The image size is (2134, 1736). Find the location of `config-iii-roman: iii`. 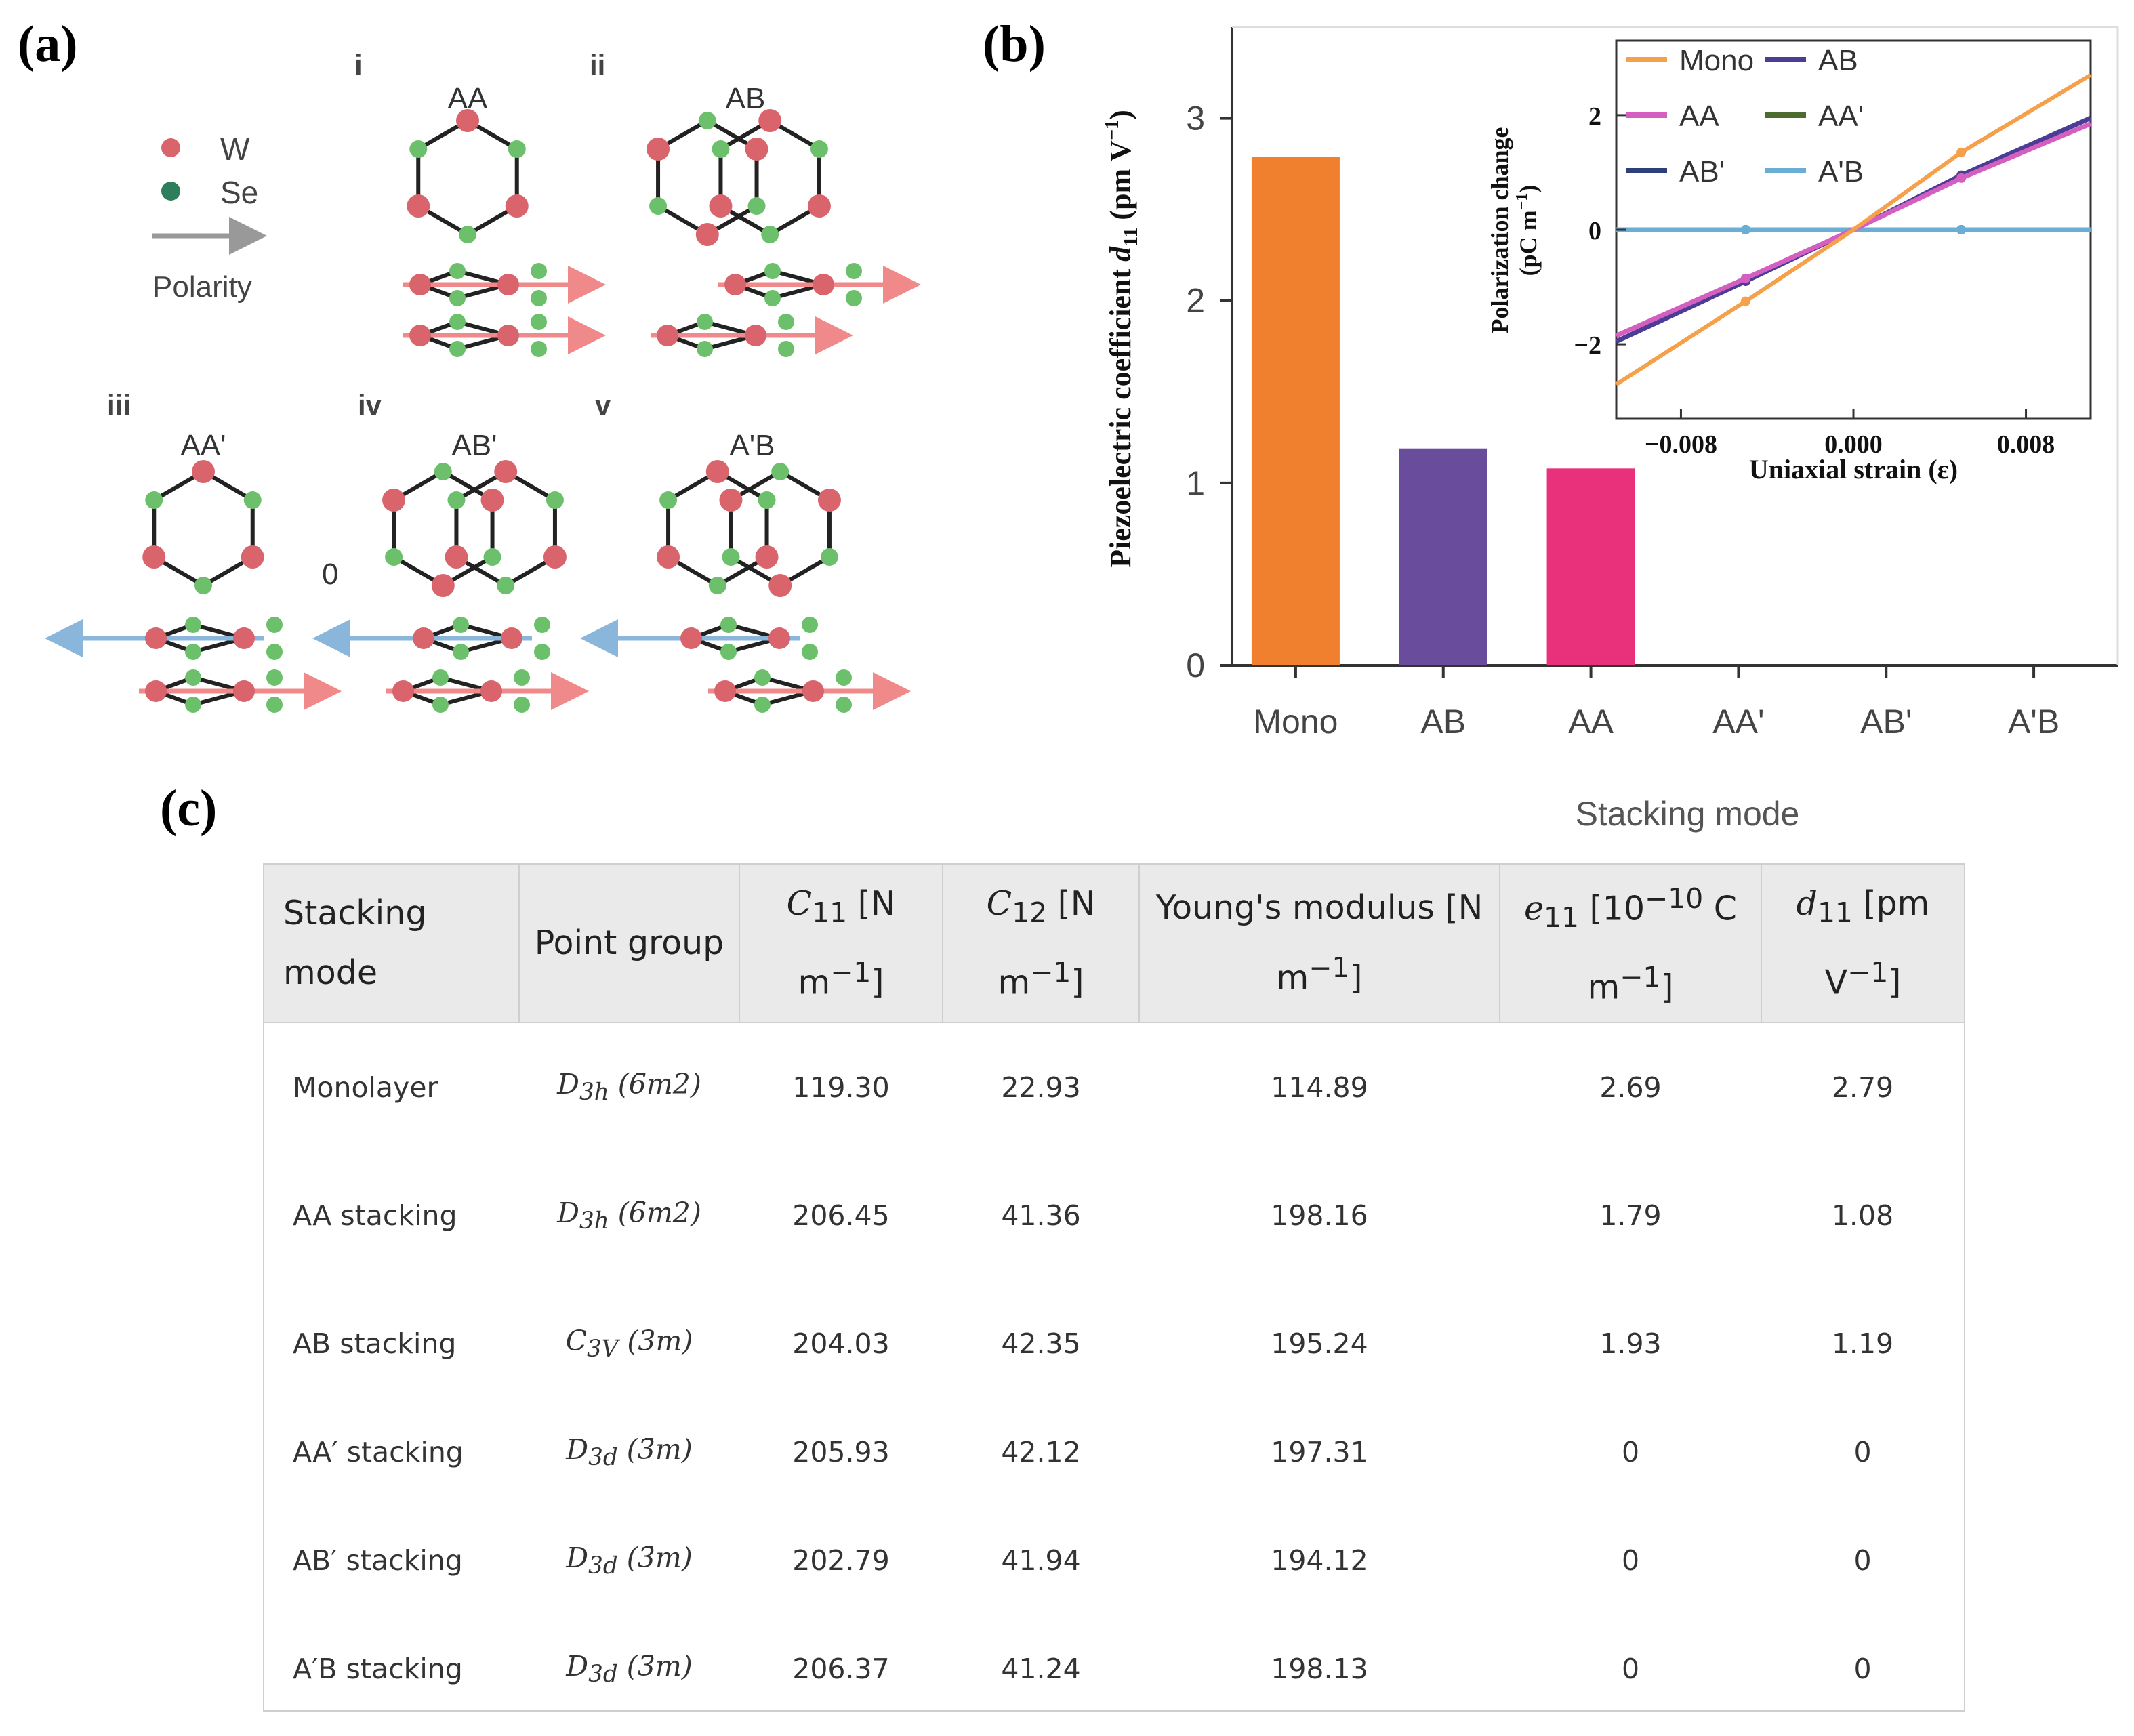

config-iii-roman: iii is located at coordinates (119, 405).